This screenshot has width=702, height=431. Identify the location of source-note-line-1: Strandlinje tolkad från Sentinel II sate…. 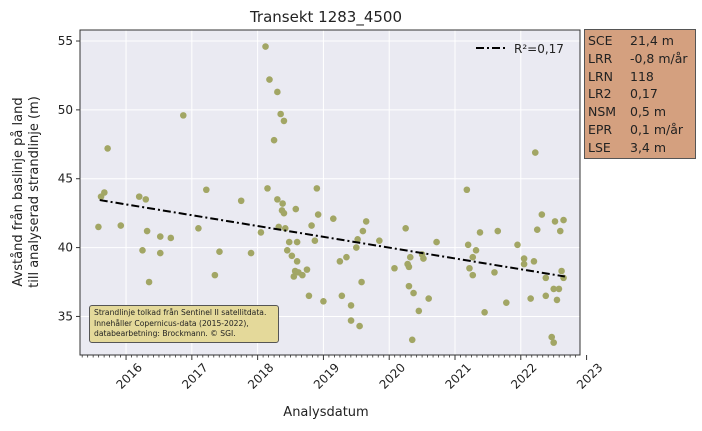
(180, 312).